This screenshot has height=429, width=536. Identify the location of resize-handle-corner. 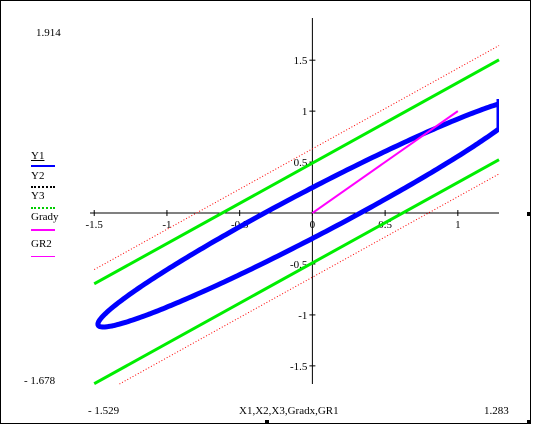
(529, 422).